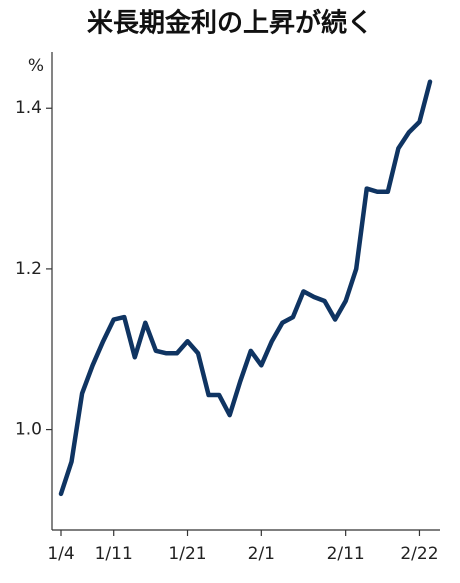 Image resolution: width=460 pixels, height=583 pixels. Describe the element at coordinates (261, 554) in the screenshot. I see `x-tick-label: 2/1` at that location.